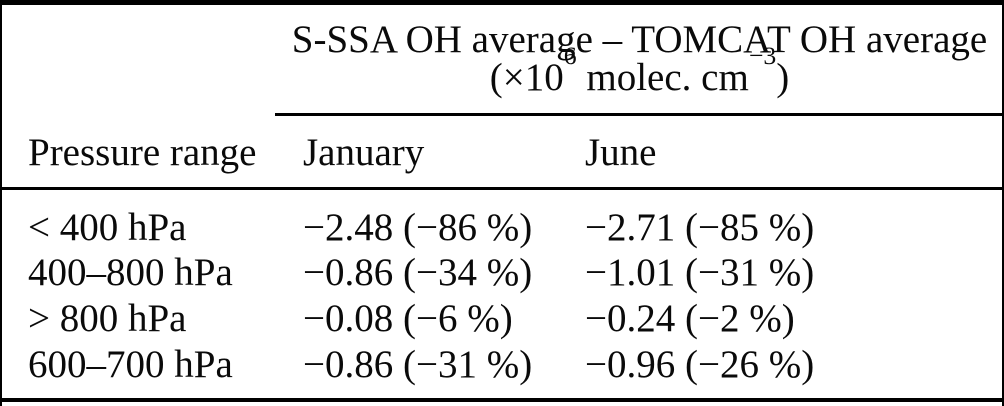 The height and width of the screenshot is (406, 1004). I want to click on pressure-range-value: 600–700 hPa, so click(130, 364).